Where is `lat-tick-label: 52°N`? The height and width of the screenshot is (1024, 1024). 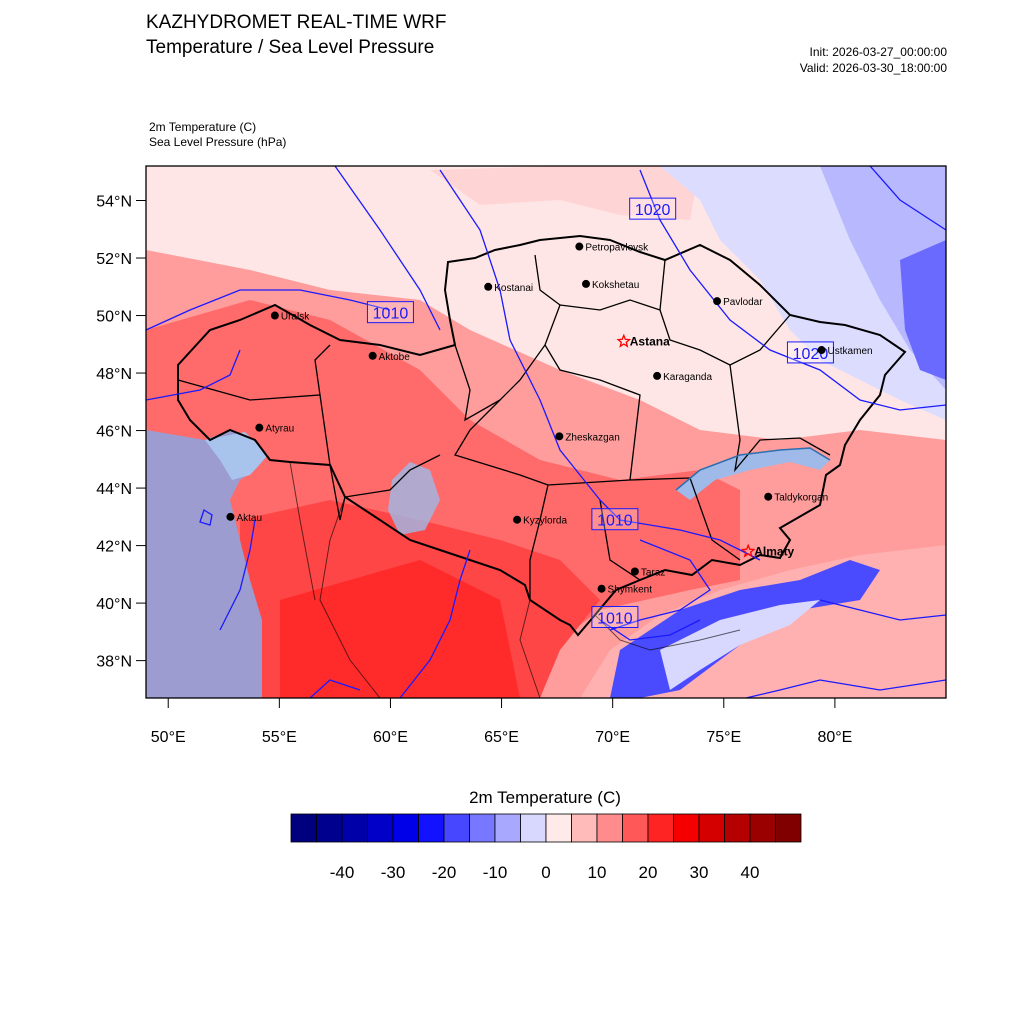
lat-tick-label: 52°N is located at coordinates (114, 259).